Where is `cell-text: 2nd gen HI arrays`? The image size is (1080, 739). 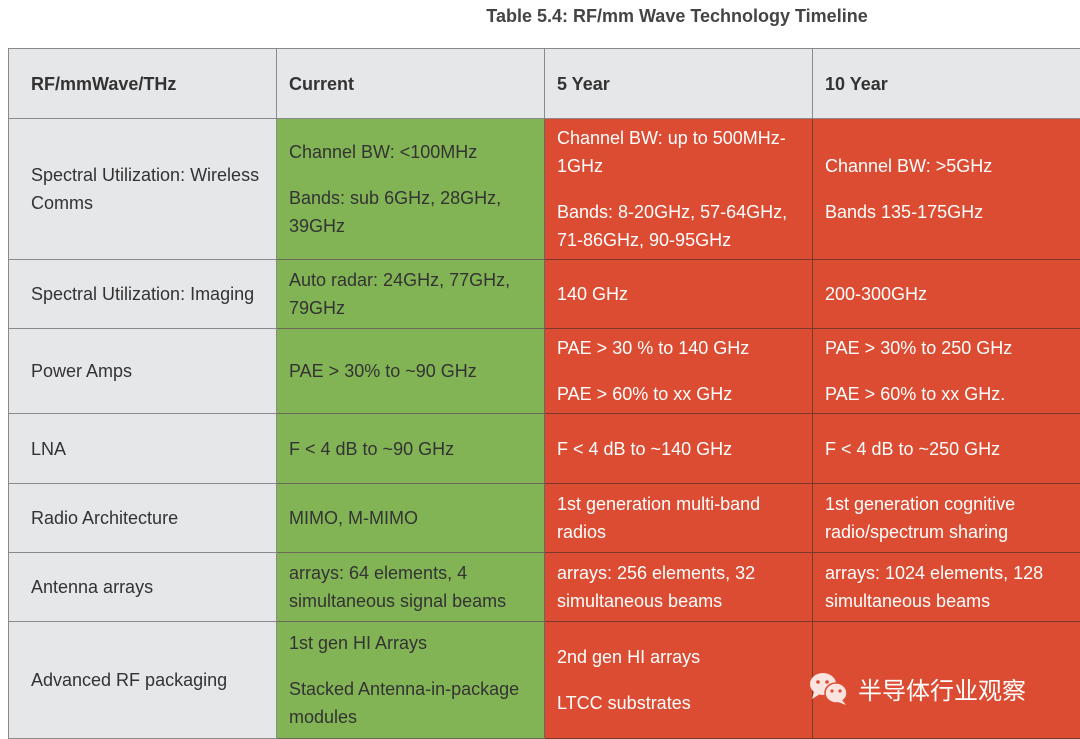
cell-text: 2nd gen HI arrays is located at coordinates (678, 657).